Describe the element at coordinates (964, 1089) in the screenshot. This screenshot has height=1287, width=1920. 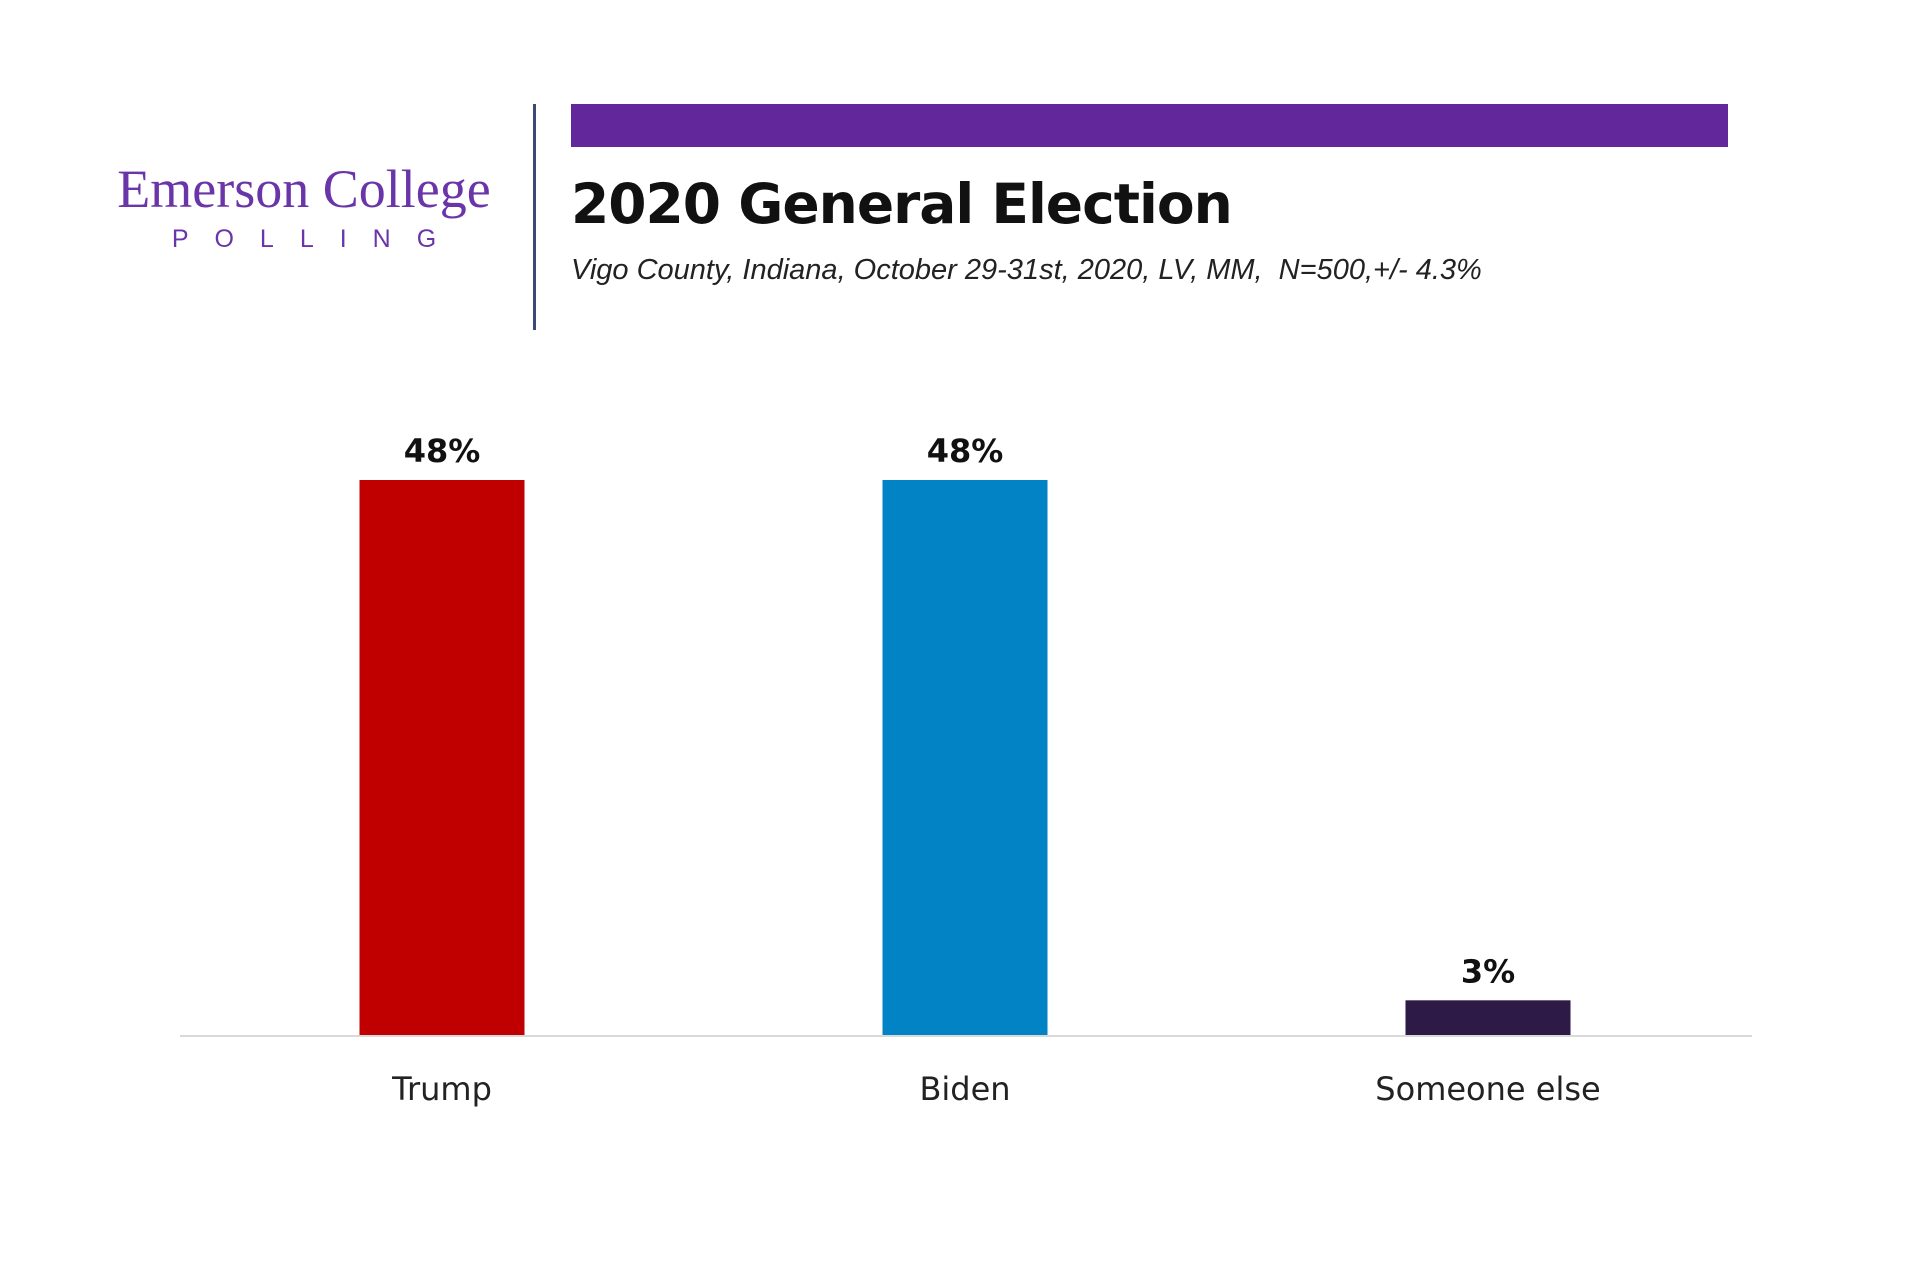
I see `category-label: Biden` at that location.